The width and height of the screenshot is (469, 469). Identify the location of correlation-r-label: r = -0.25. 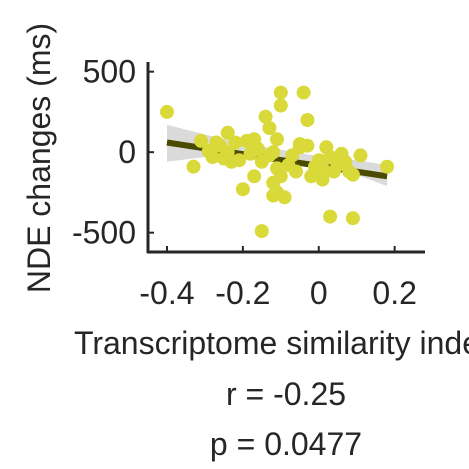
(286, 394).